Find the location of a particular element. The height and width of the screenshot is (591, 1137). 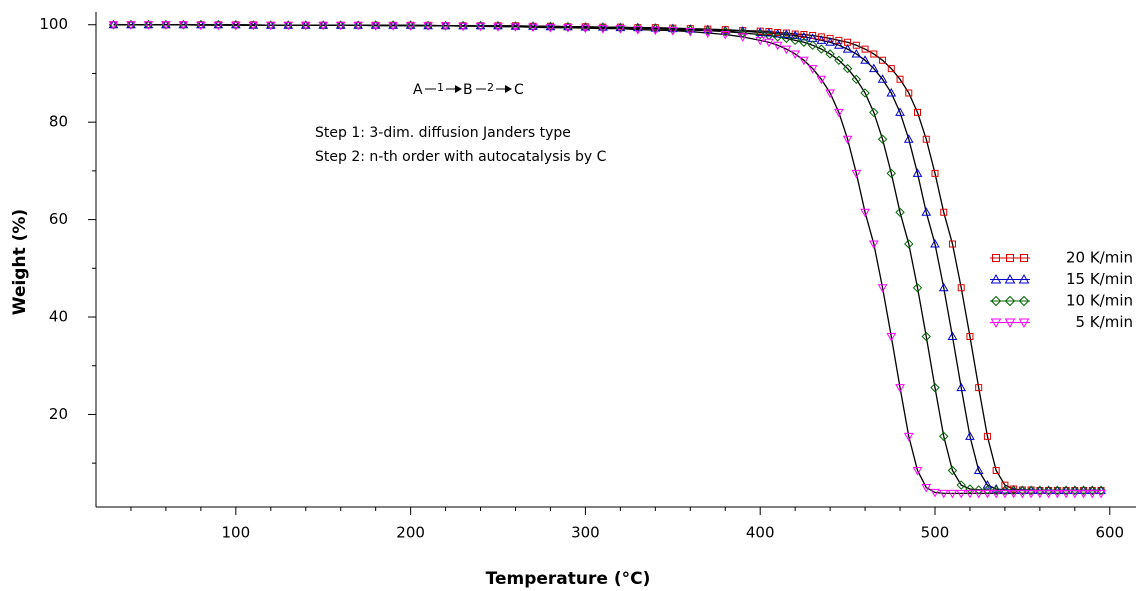

scheme-step: 2 is located at coordinates (490, 87).